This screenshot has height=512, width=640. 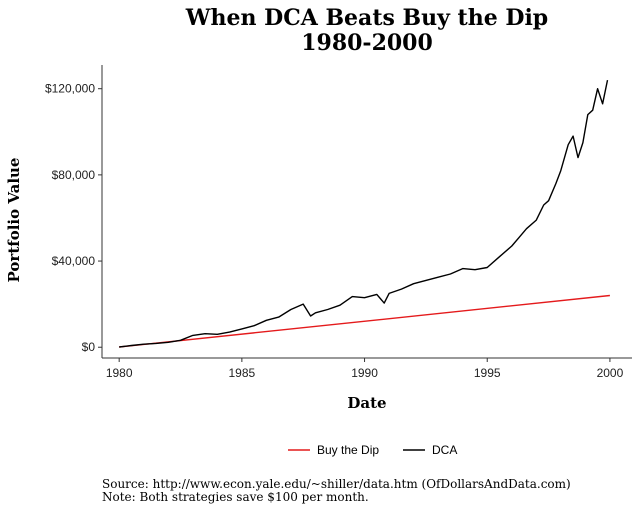 I want to click on legend: Buy the Dip DCA, so click(x=372, y=450).